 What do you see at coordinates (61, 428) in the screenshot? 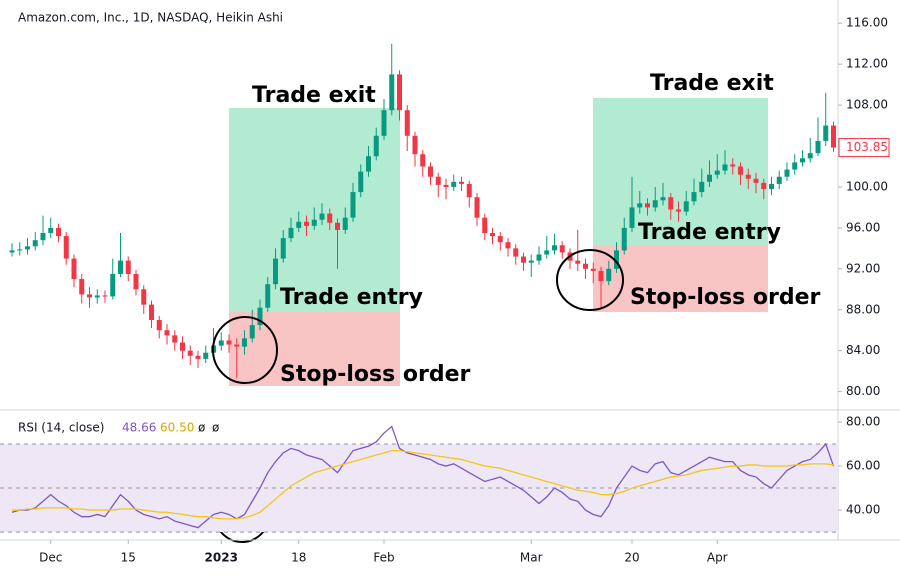
I see `rsi-title: RSI (14, close)` at bounding box center [61, 428].